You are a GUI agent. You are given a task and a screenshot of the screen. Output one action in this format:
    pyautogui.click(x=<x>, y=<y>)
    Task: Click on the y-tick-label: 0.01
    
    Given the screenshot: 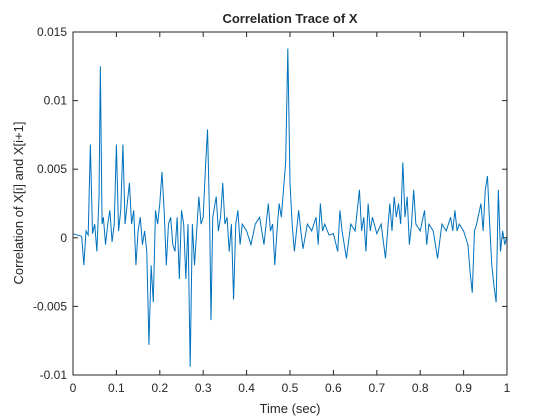 What is the action you would take?
    pyautogui.click(x=56, y=101)
    